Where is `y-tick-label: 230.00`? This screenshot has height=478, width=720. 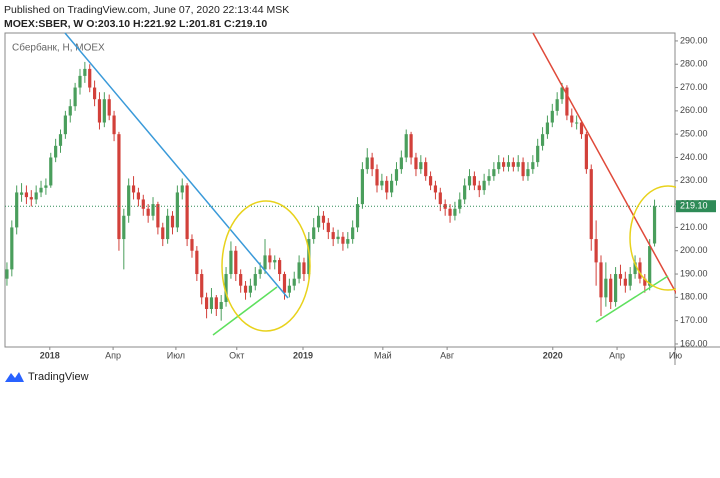
y-tick-label: 230.00 is located at coordinates (694, 180).